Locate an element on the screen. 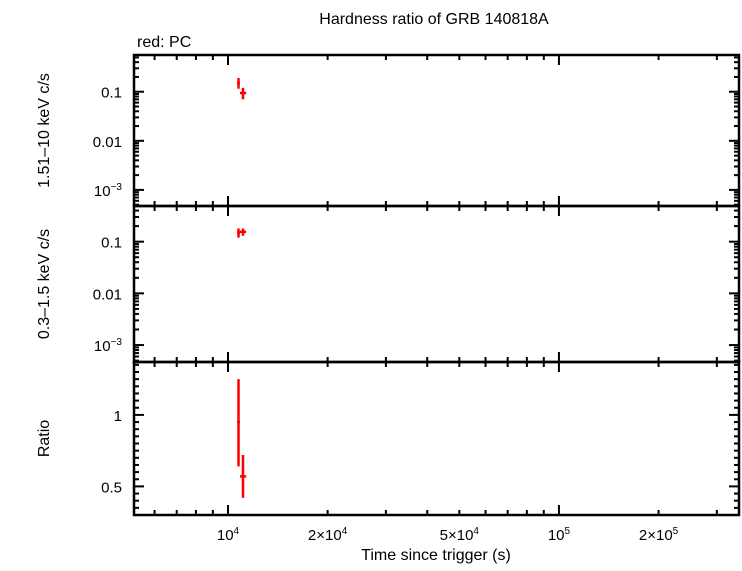 The image size is (742, 571). y-tick-label-base: 0.5 is located at coordinates (111, 487).